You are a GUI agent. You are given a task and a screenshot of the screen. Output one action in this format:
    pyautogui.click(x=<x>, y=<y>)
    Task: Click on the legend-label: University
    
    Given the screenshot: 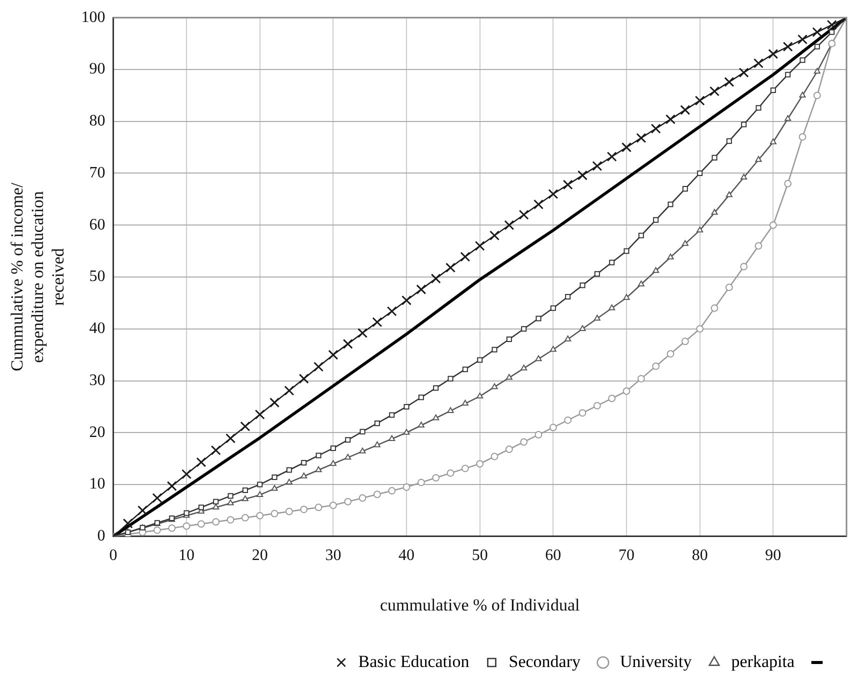 What is the action you would take?
    pyautogui.click(x=656, y=661)
    